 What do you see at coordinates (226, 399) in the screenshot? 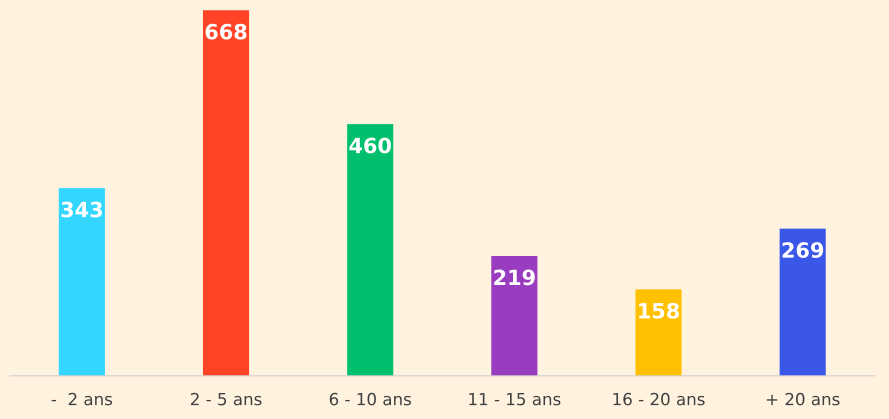
I see `x-tick-label: 2 - 5 ans` at bounding box center [226, 399].